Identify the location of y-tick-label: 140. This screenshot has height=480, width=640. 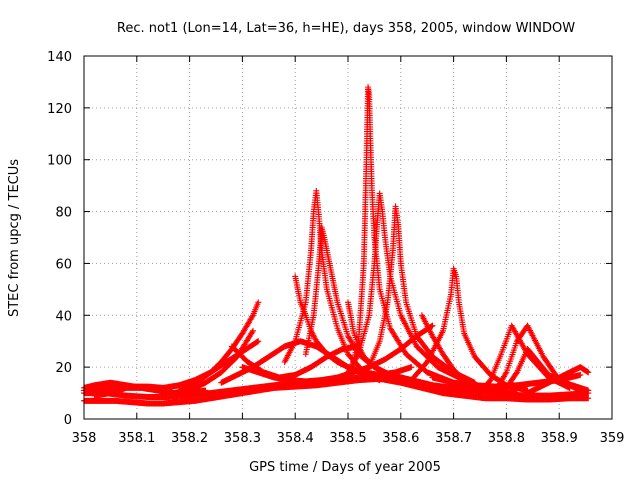
(59, 57).